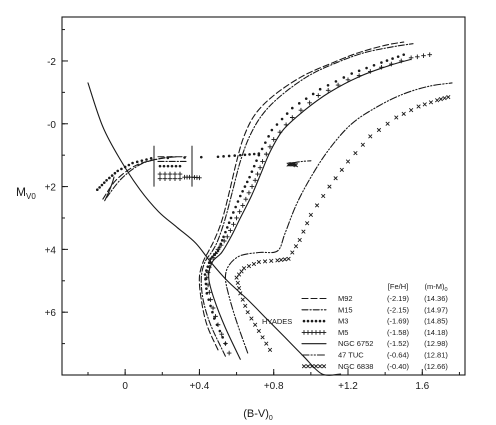  I want to click on y-tick-label: -2, so click(51, 62).